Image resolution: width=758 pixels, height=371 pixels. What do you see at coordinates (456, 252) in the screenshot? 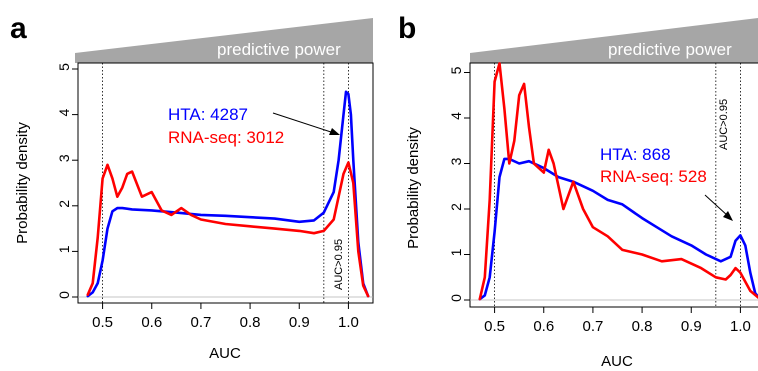
I see `panel-b-y-tick-label: 1` at bounding box center [456, 252].